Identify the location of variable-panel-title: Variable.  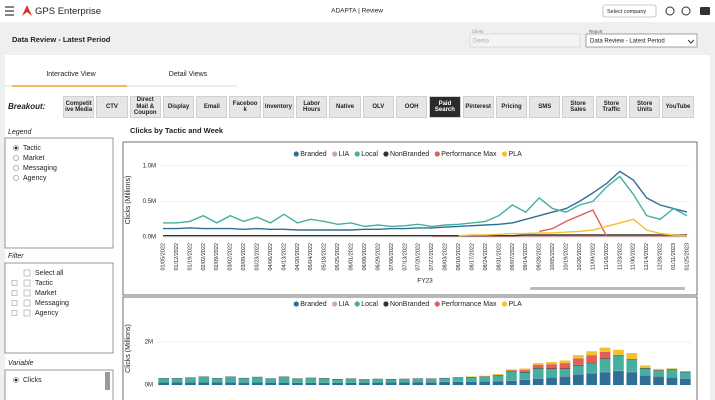
(21, 363).